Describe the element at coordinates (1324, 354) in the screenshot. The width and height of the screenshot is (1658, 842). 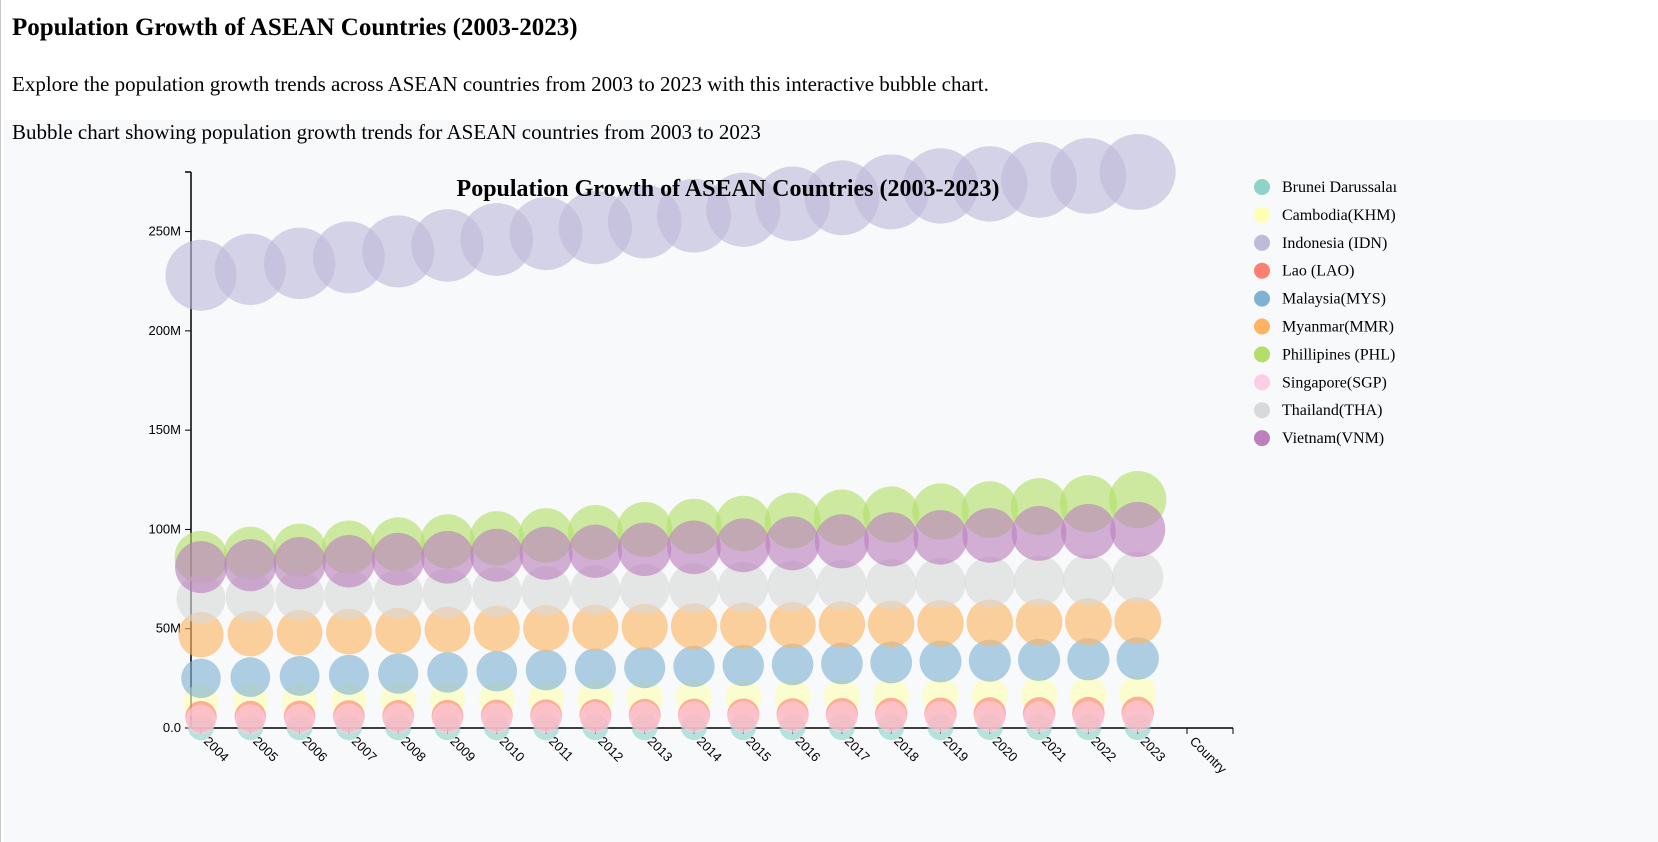
I see `legend-item: Phillipines (PHL)` at that location.